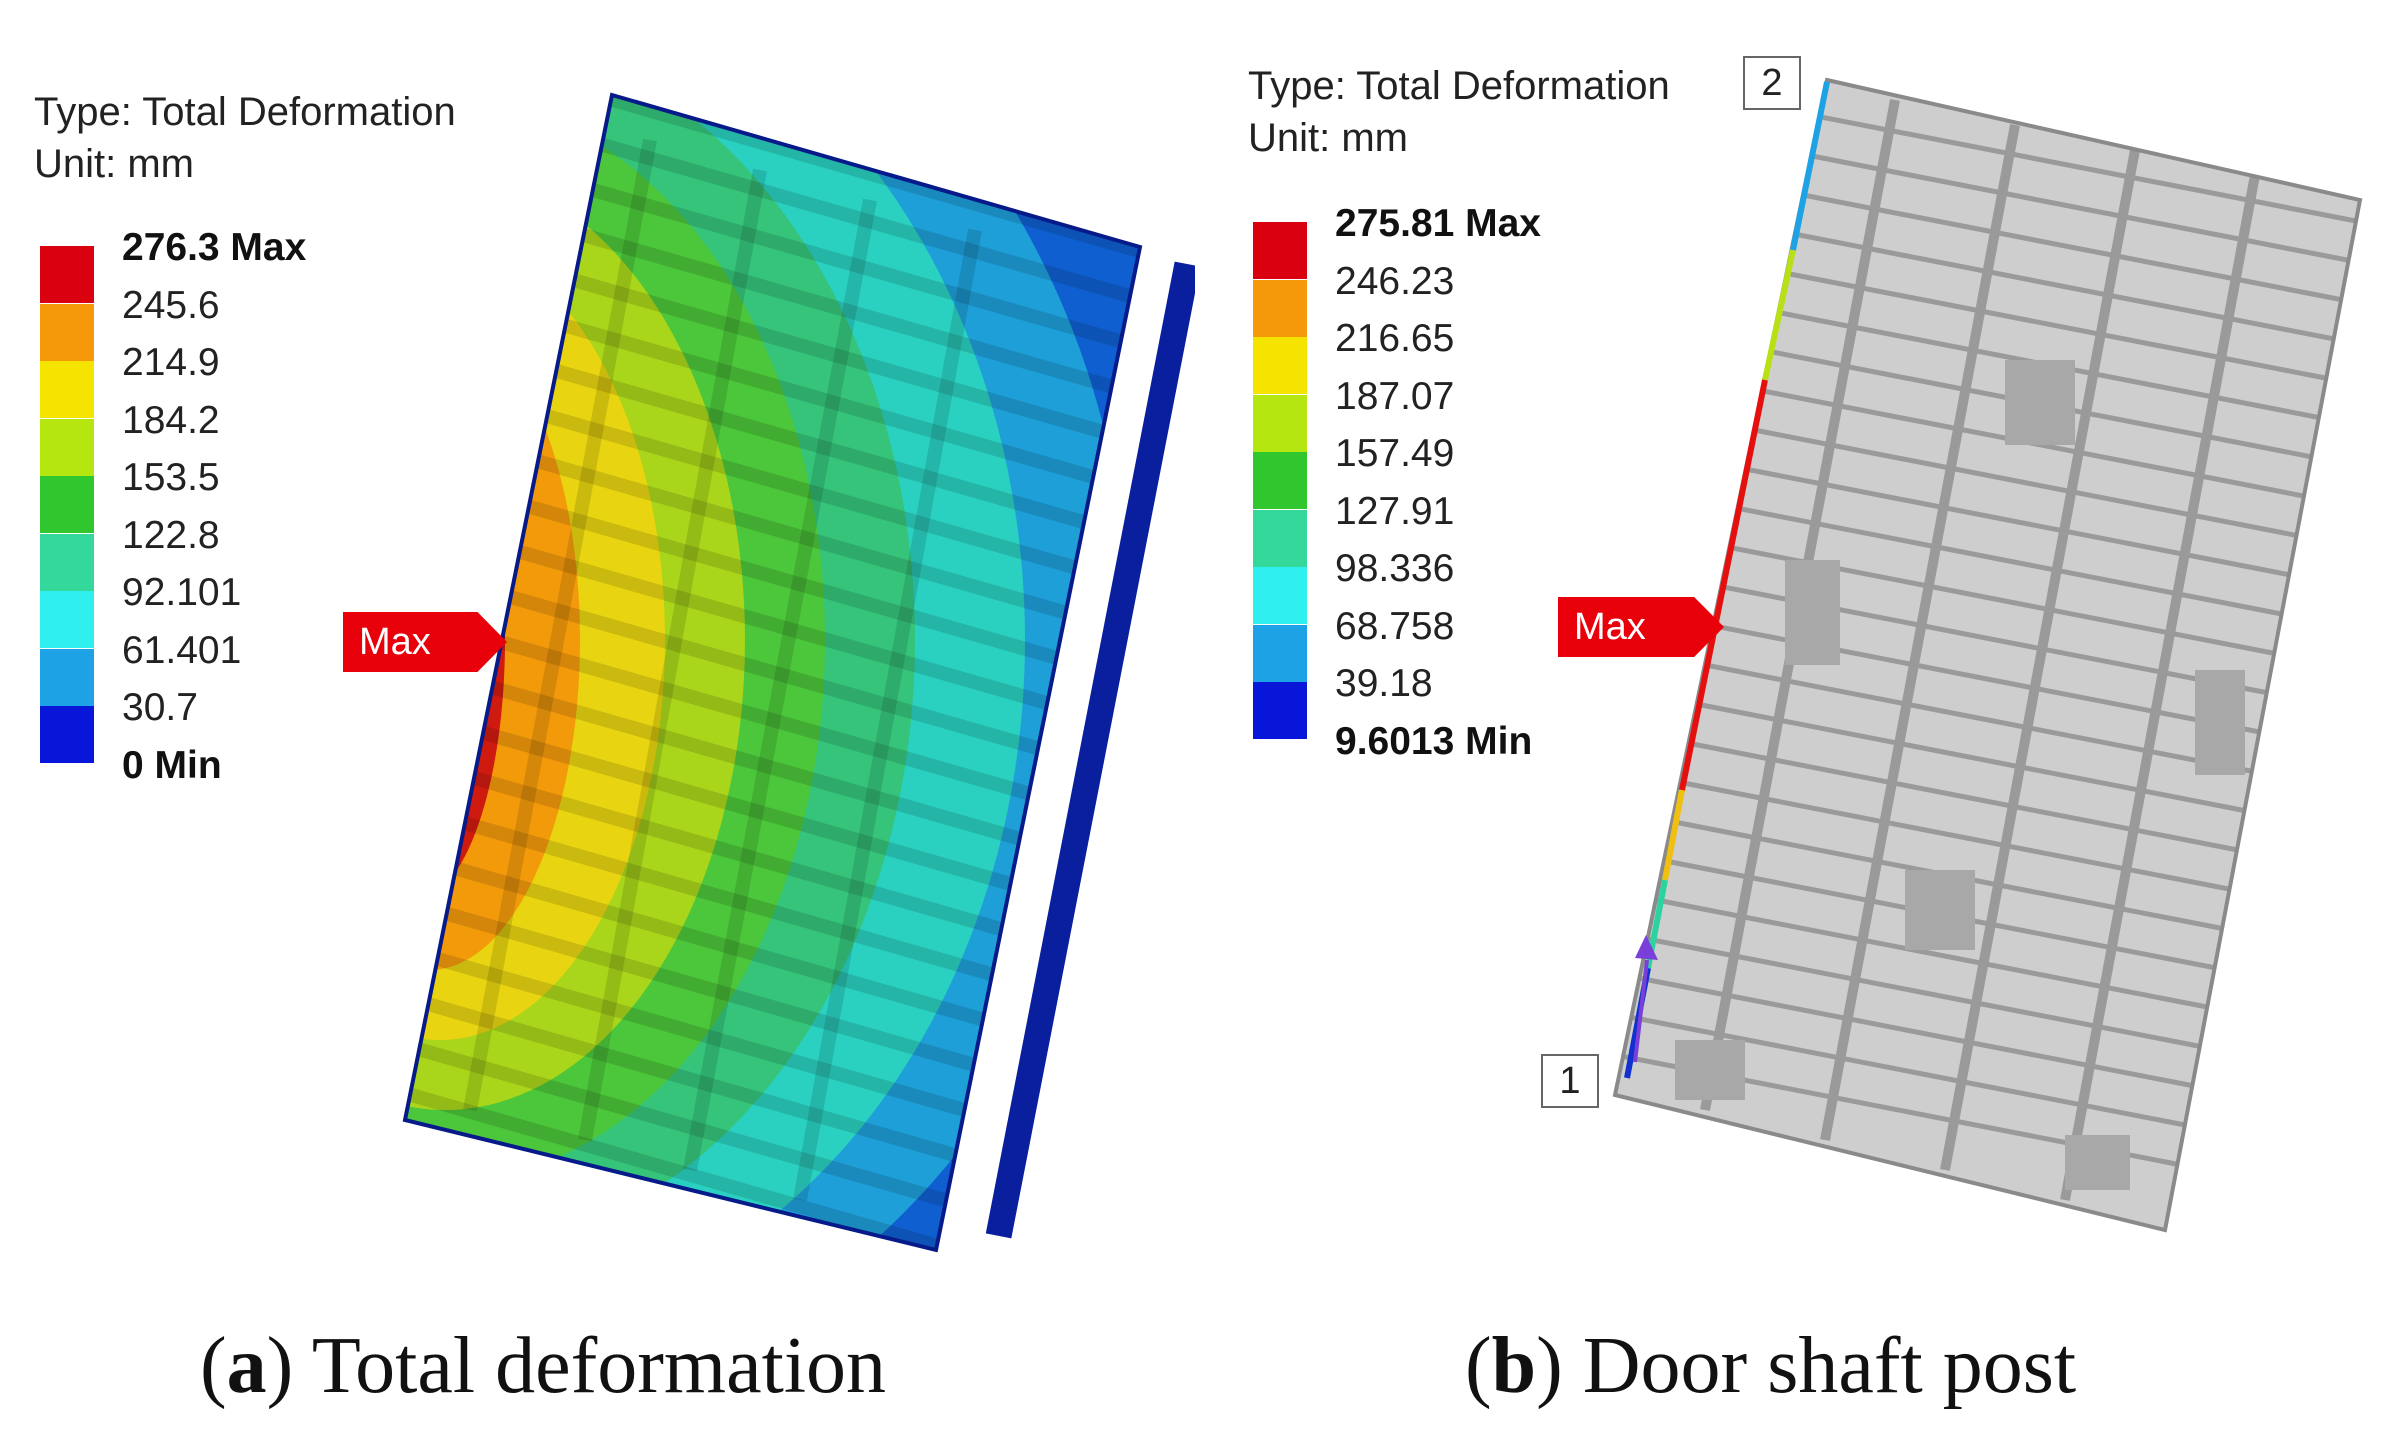 This screenshot has height=1437, width=2389. I want to click on max-marker-b: Max, so click(1641, 627).